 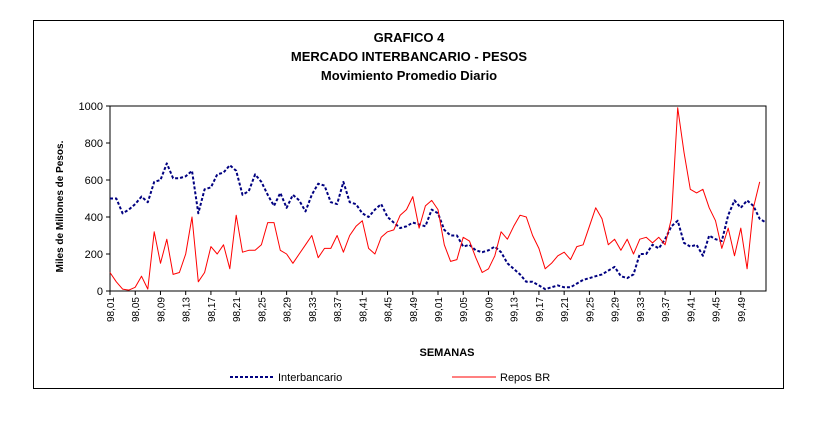 I want to click on x-tick-label: 98,17, so click(x=212, y=309).